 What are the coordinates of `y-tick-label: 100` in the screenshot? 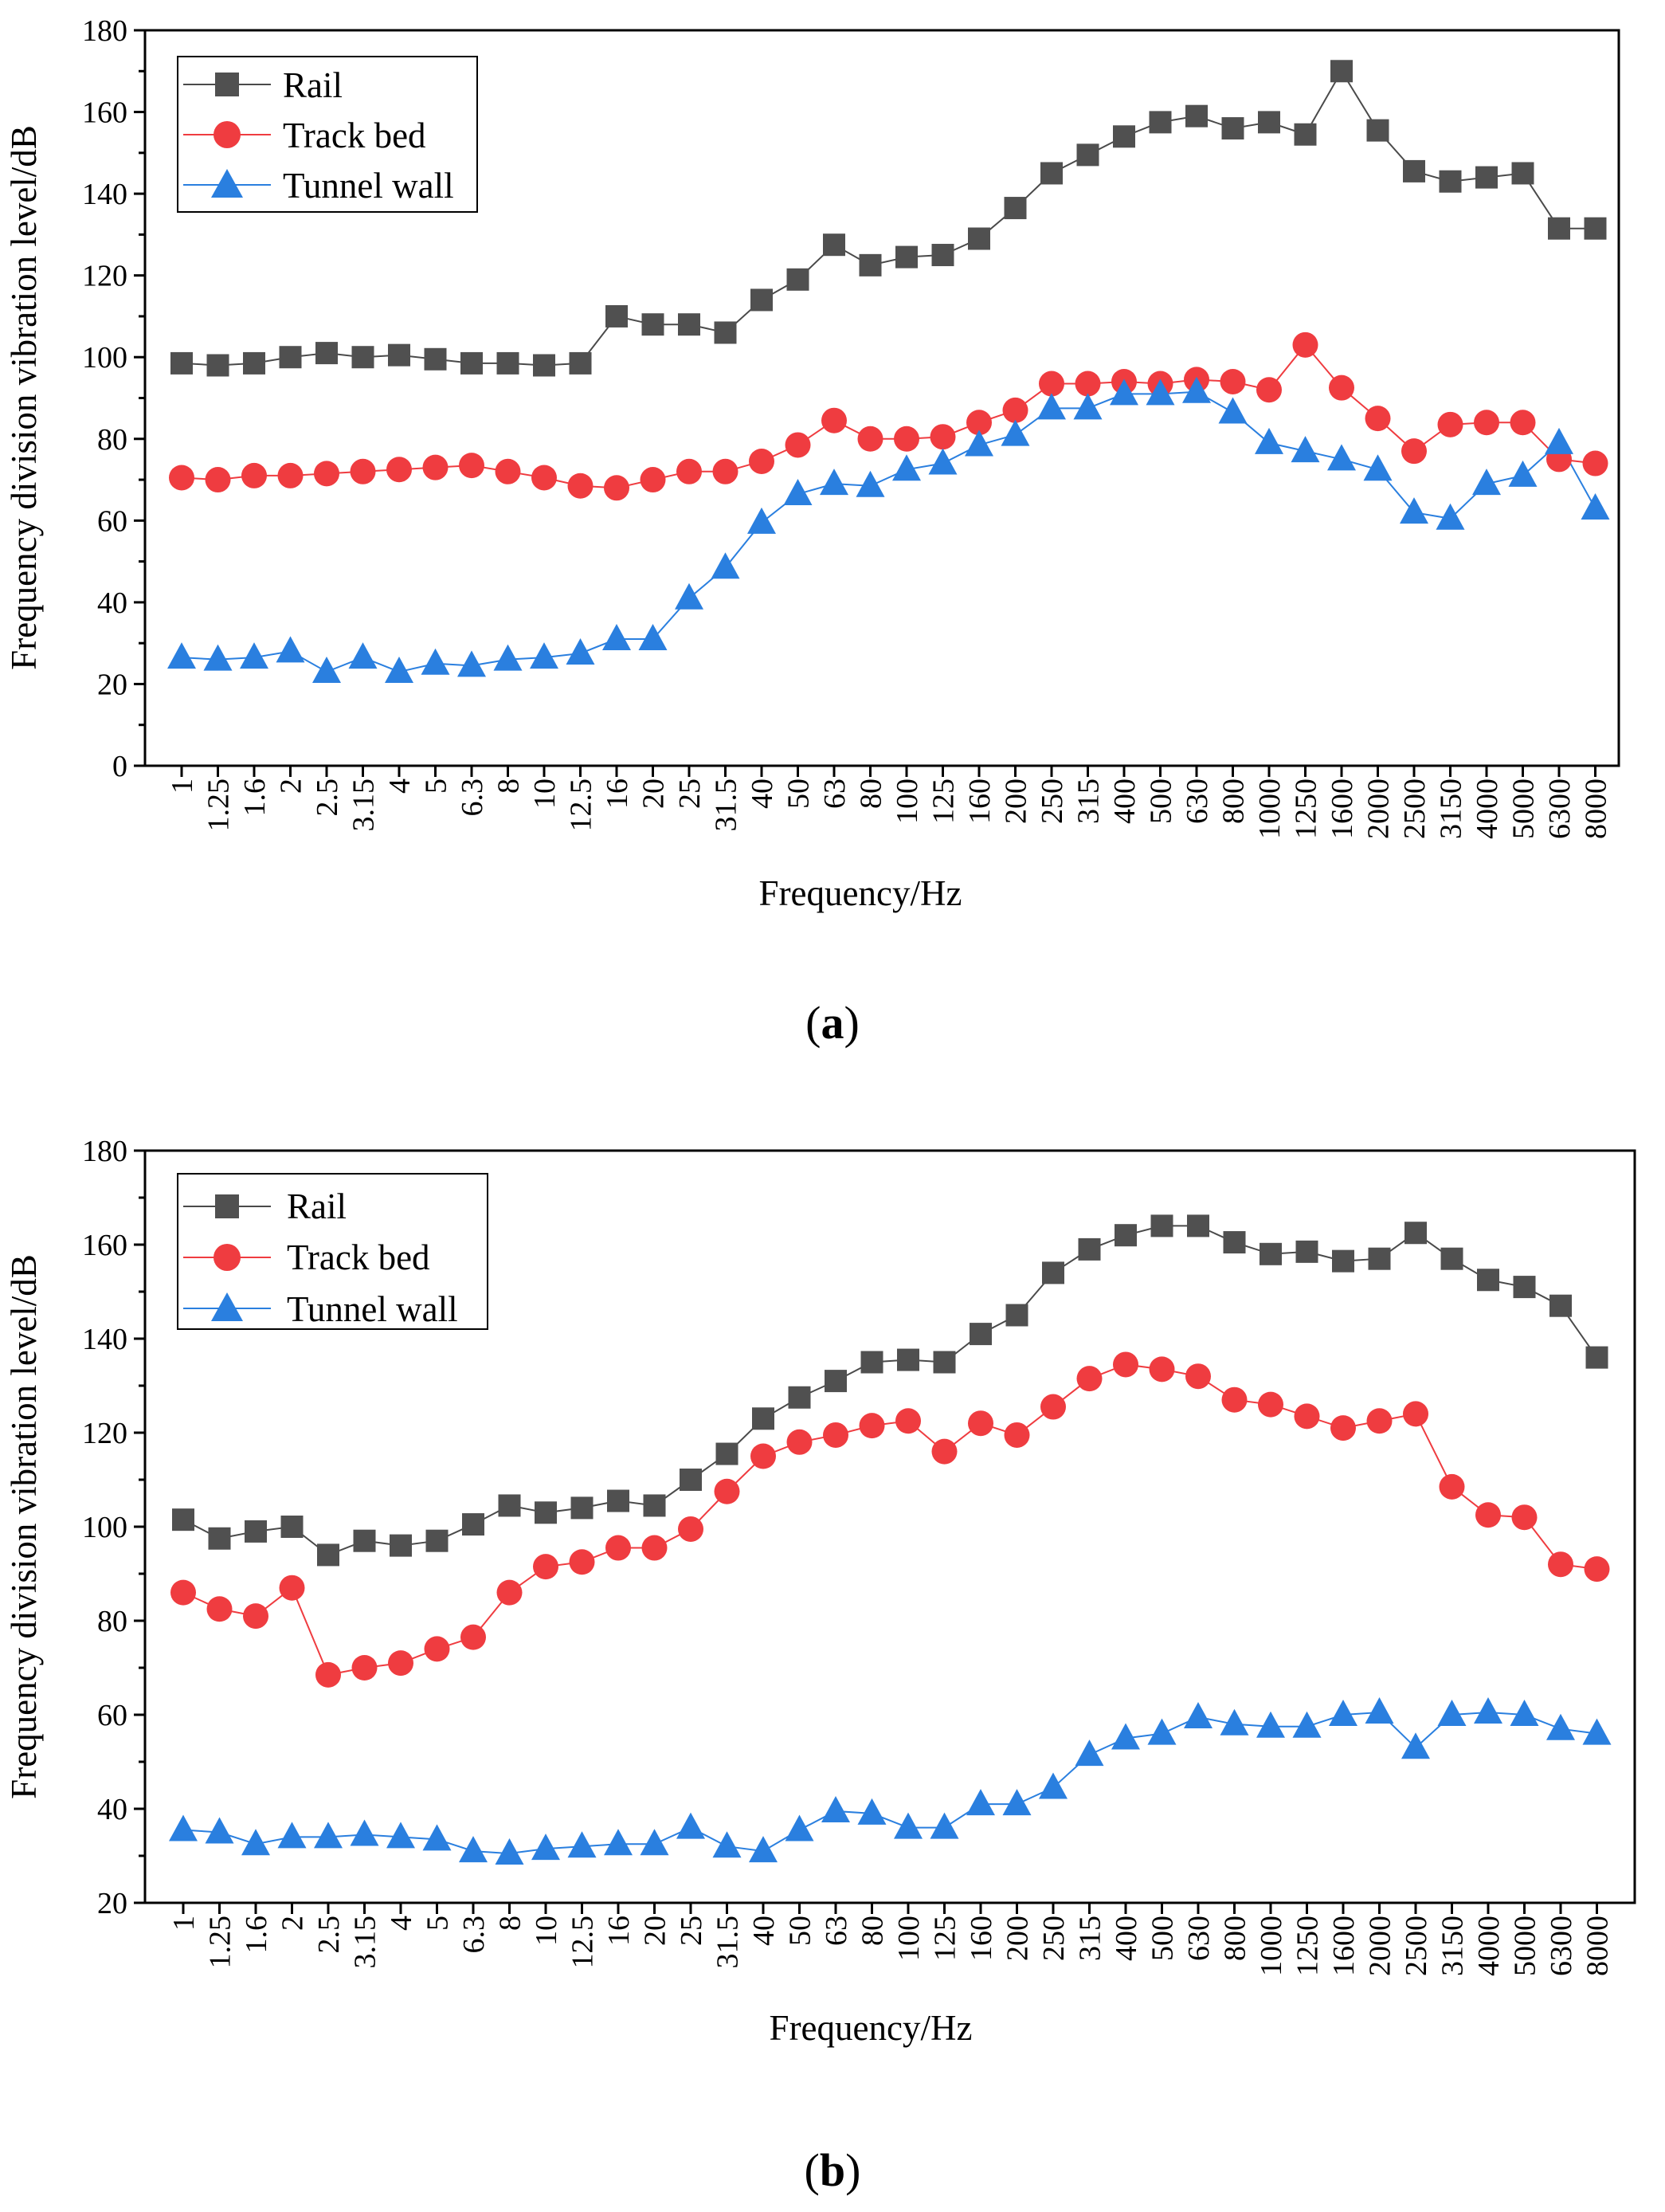 It's located at (104, 1527).